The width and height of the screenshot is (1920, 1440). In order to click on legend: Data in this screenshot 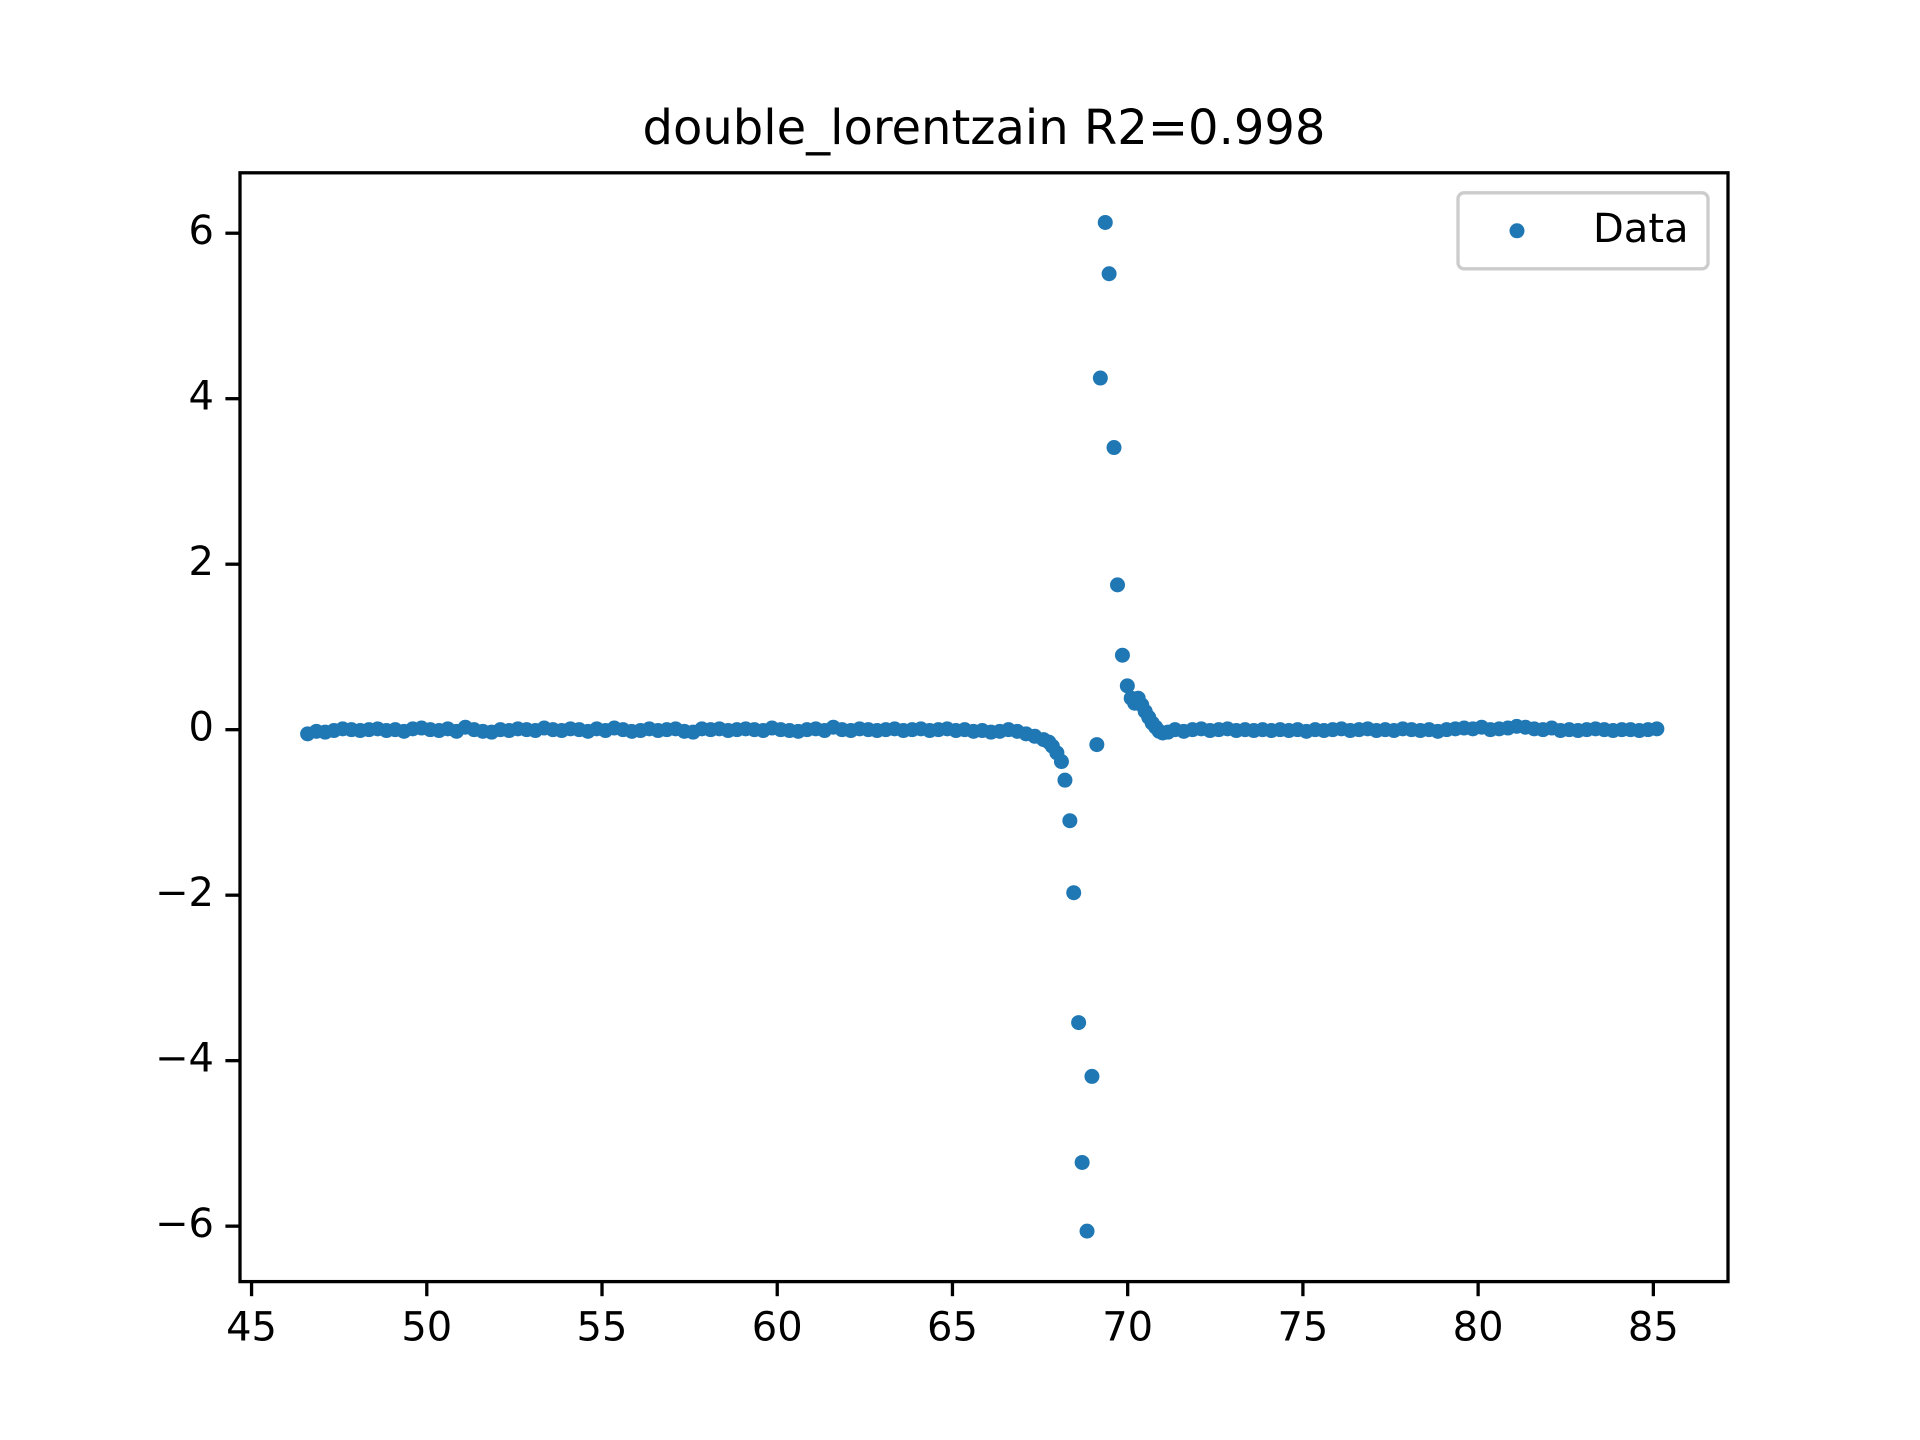, I will do `click(1583, 231)`.